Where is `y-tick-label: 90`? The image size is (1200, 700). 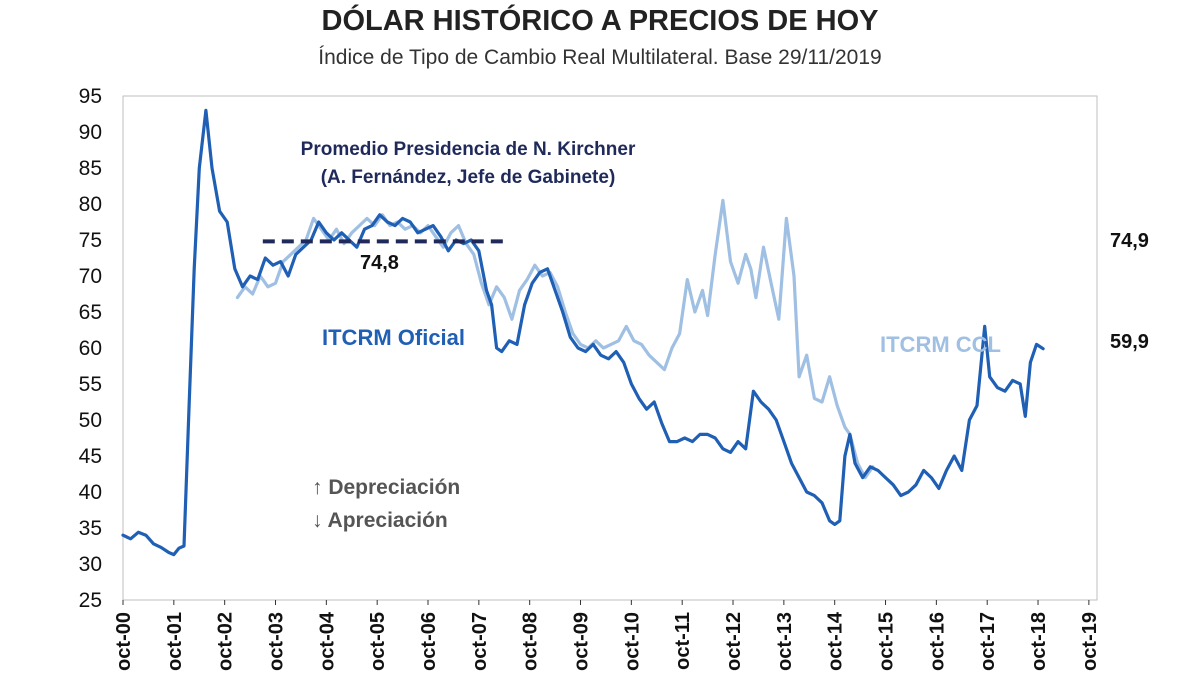
y-tick-label: 90 is located at coordinates (90, 132).